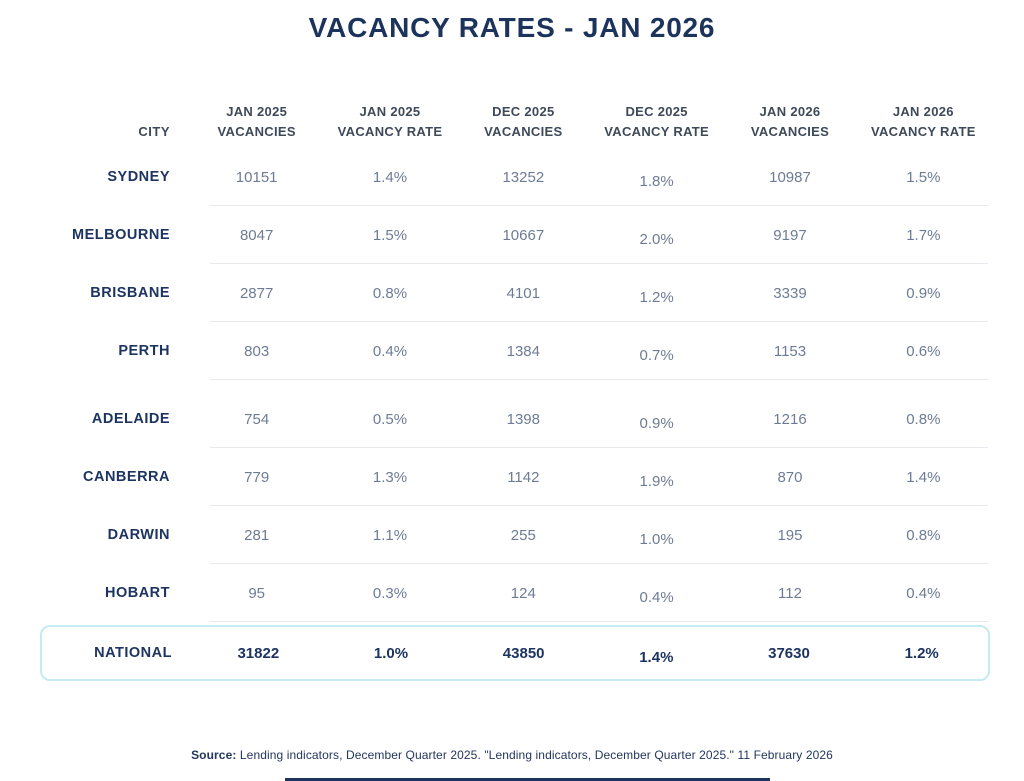 This screenshot has height=781, width=1024. I want to click on cell-jan2025-vacancies: 754, so click(257, 419).